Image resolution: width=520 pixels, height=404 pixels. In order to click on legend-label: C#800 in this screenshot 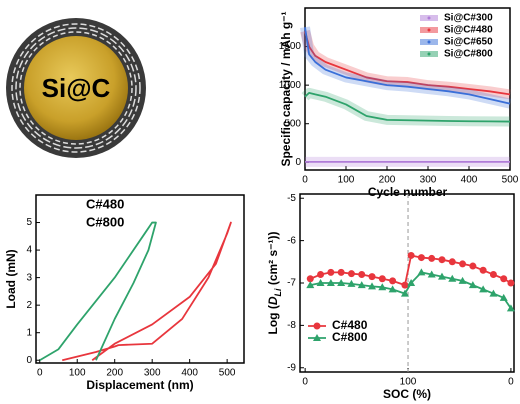, I will do `click(105, 221)`.